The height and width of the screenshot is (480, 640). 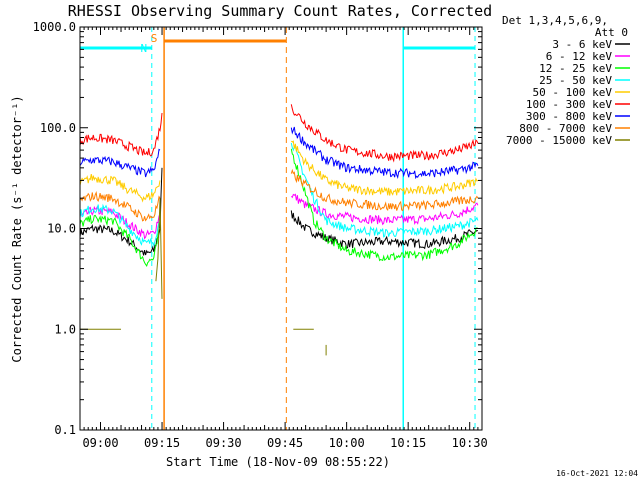 I want to click on y-tick-label: 1.0, so click(x=65, y=329).